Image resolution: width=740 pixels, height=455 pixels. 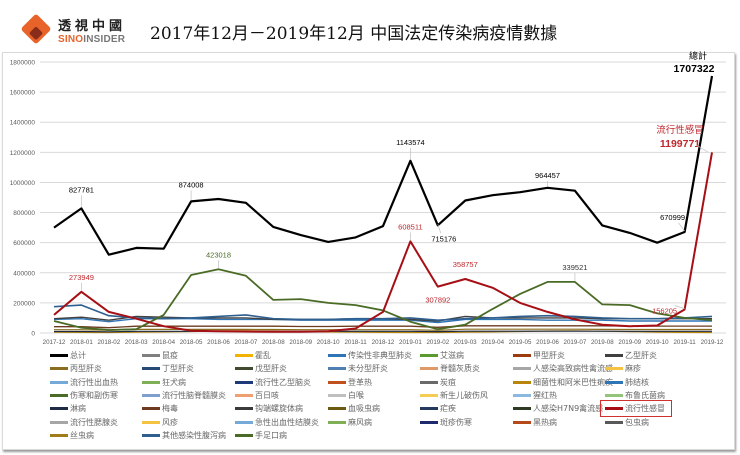 I want to click on legend-item: 急性出血性结膜炎, so click(x=277, y=422).